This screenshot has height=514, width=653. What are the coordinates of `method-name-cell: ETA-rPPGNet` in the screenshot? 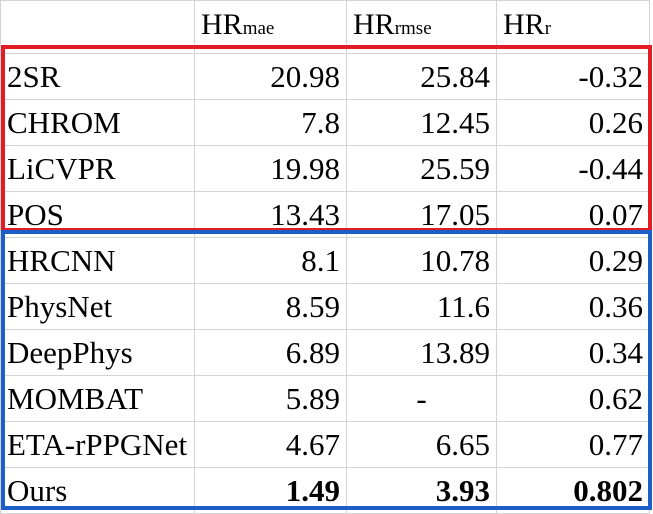 It's located at (97, 444).